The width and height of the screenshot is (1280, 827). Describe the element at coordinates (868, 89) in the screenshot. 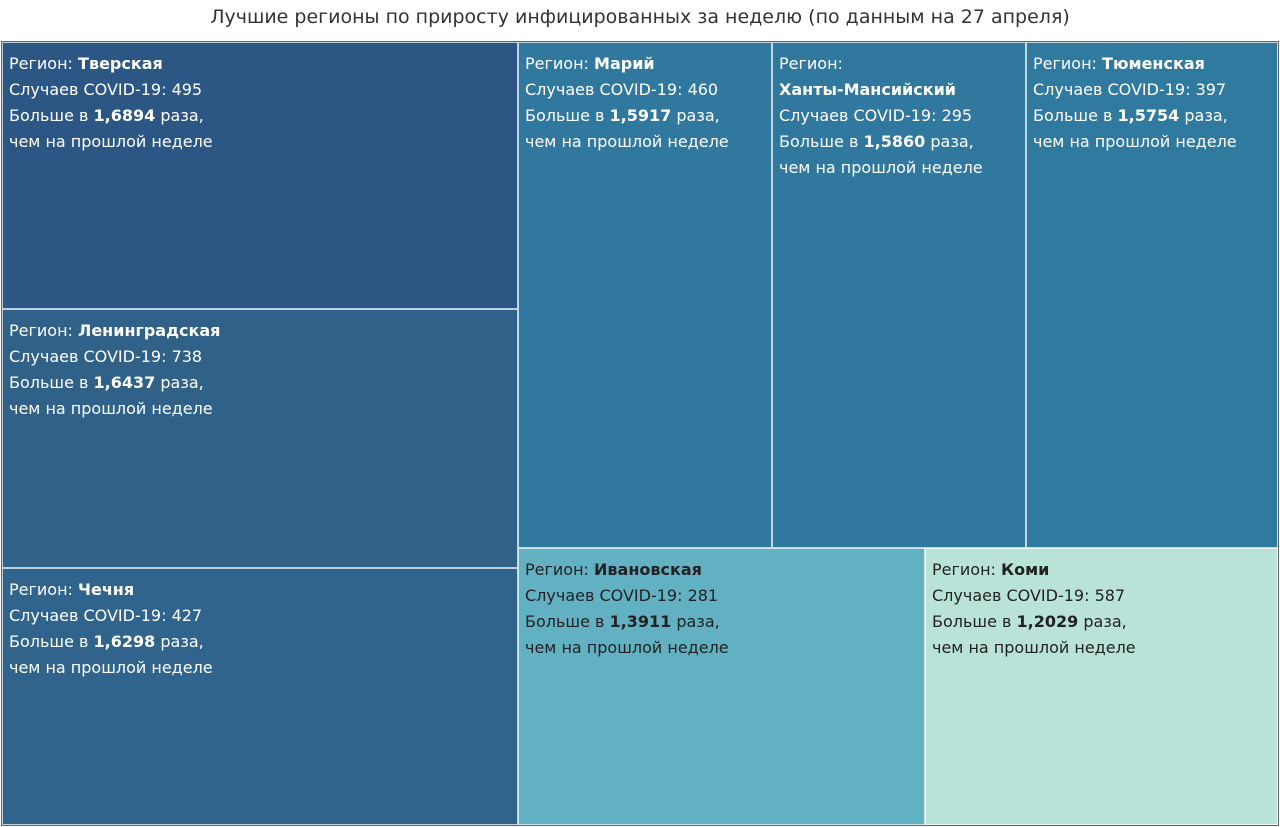

I see `region-name: Ханты-Мансийский` at that location.